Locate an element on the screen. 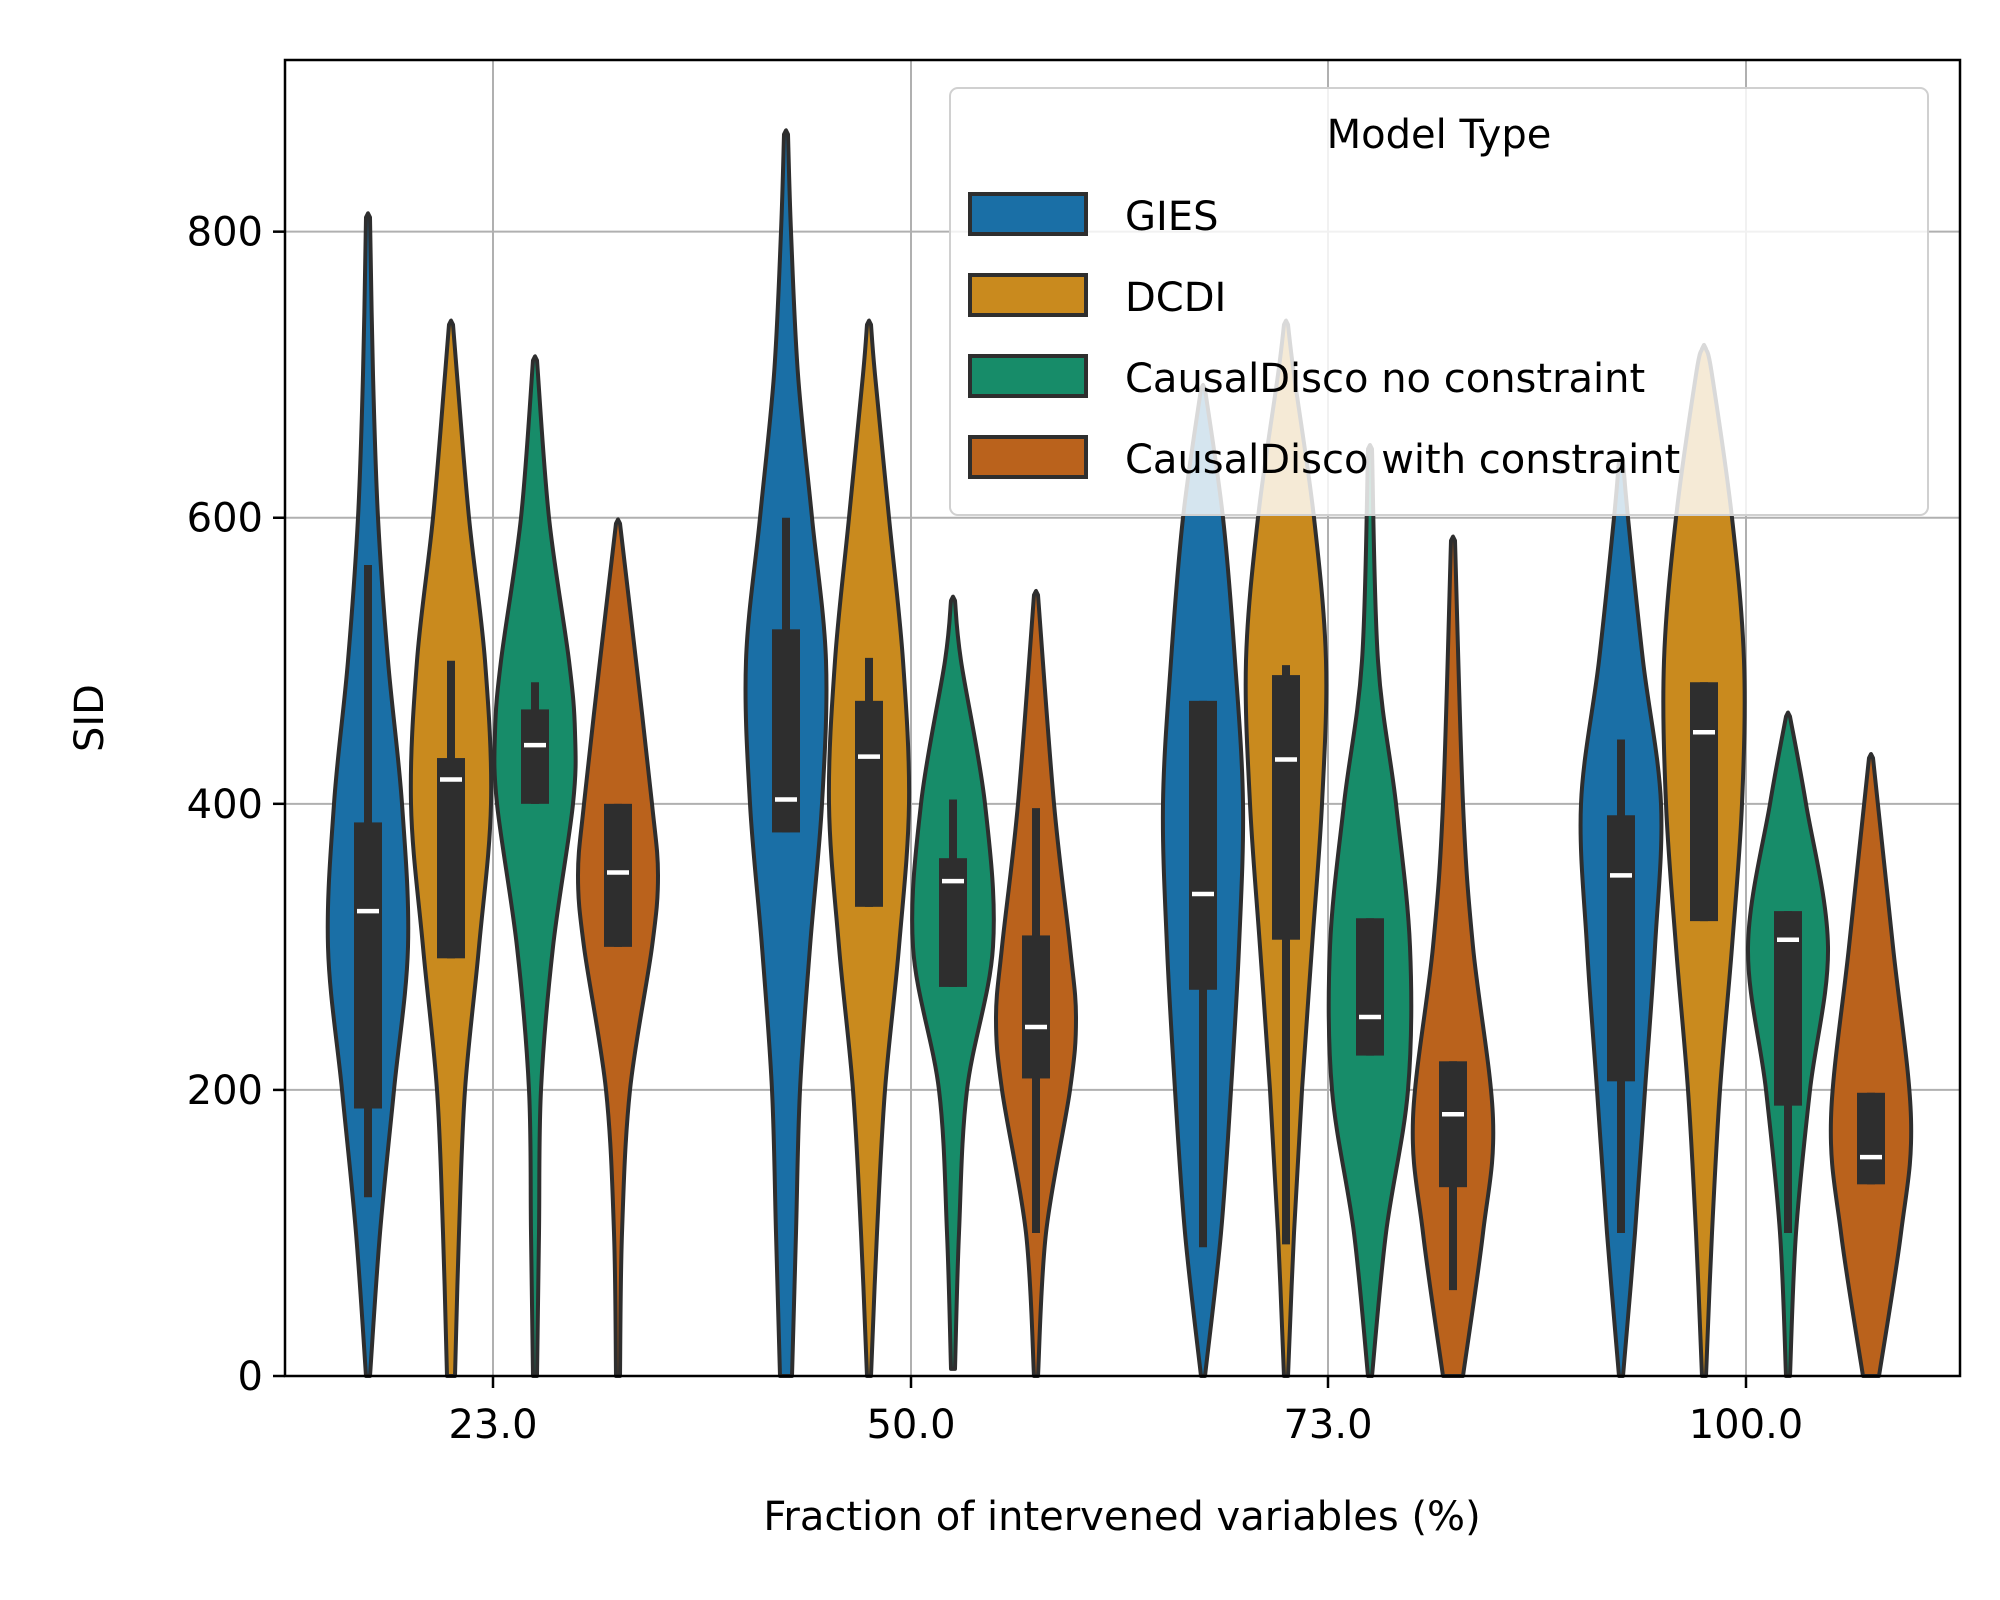 This screenshot has height=1600, width=2000. violin-causaldisco-with-constraint-73.0 is located at coordinates (1453, 956).